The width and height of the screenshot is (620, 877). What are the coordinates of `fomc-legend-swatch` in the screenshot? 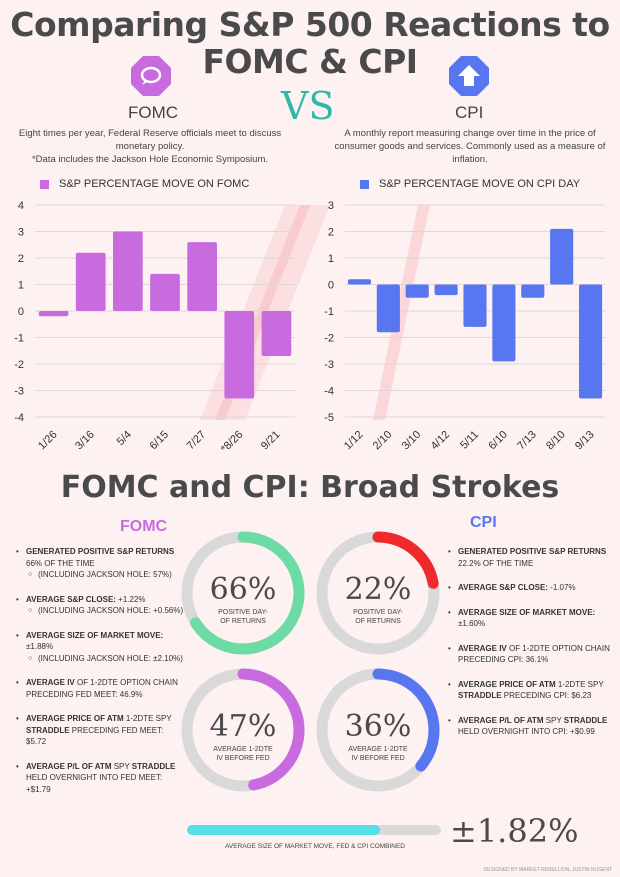 It's located at (44, 184).